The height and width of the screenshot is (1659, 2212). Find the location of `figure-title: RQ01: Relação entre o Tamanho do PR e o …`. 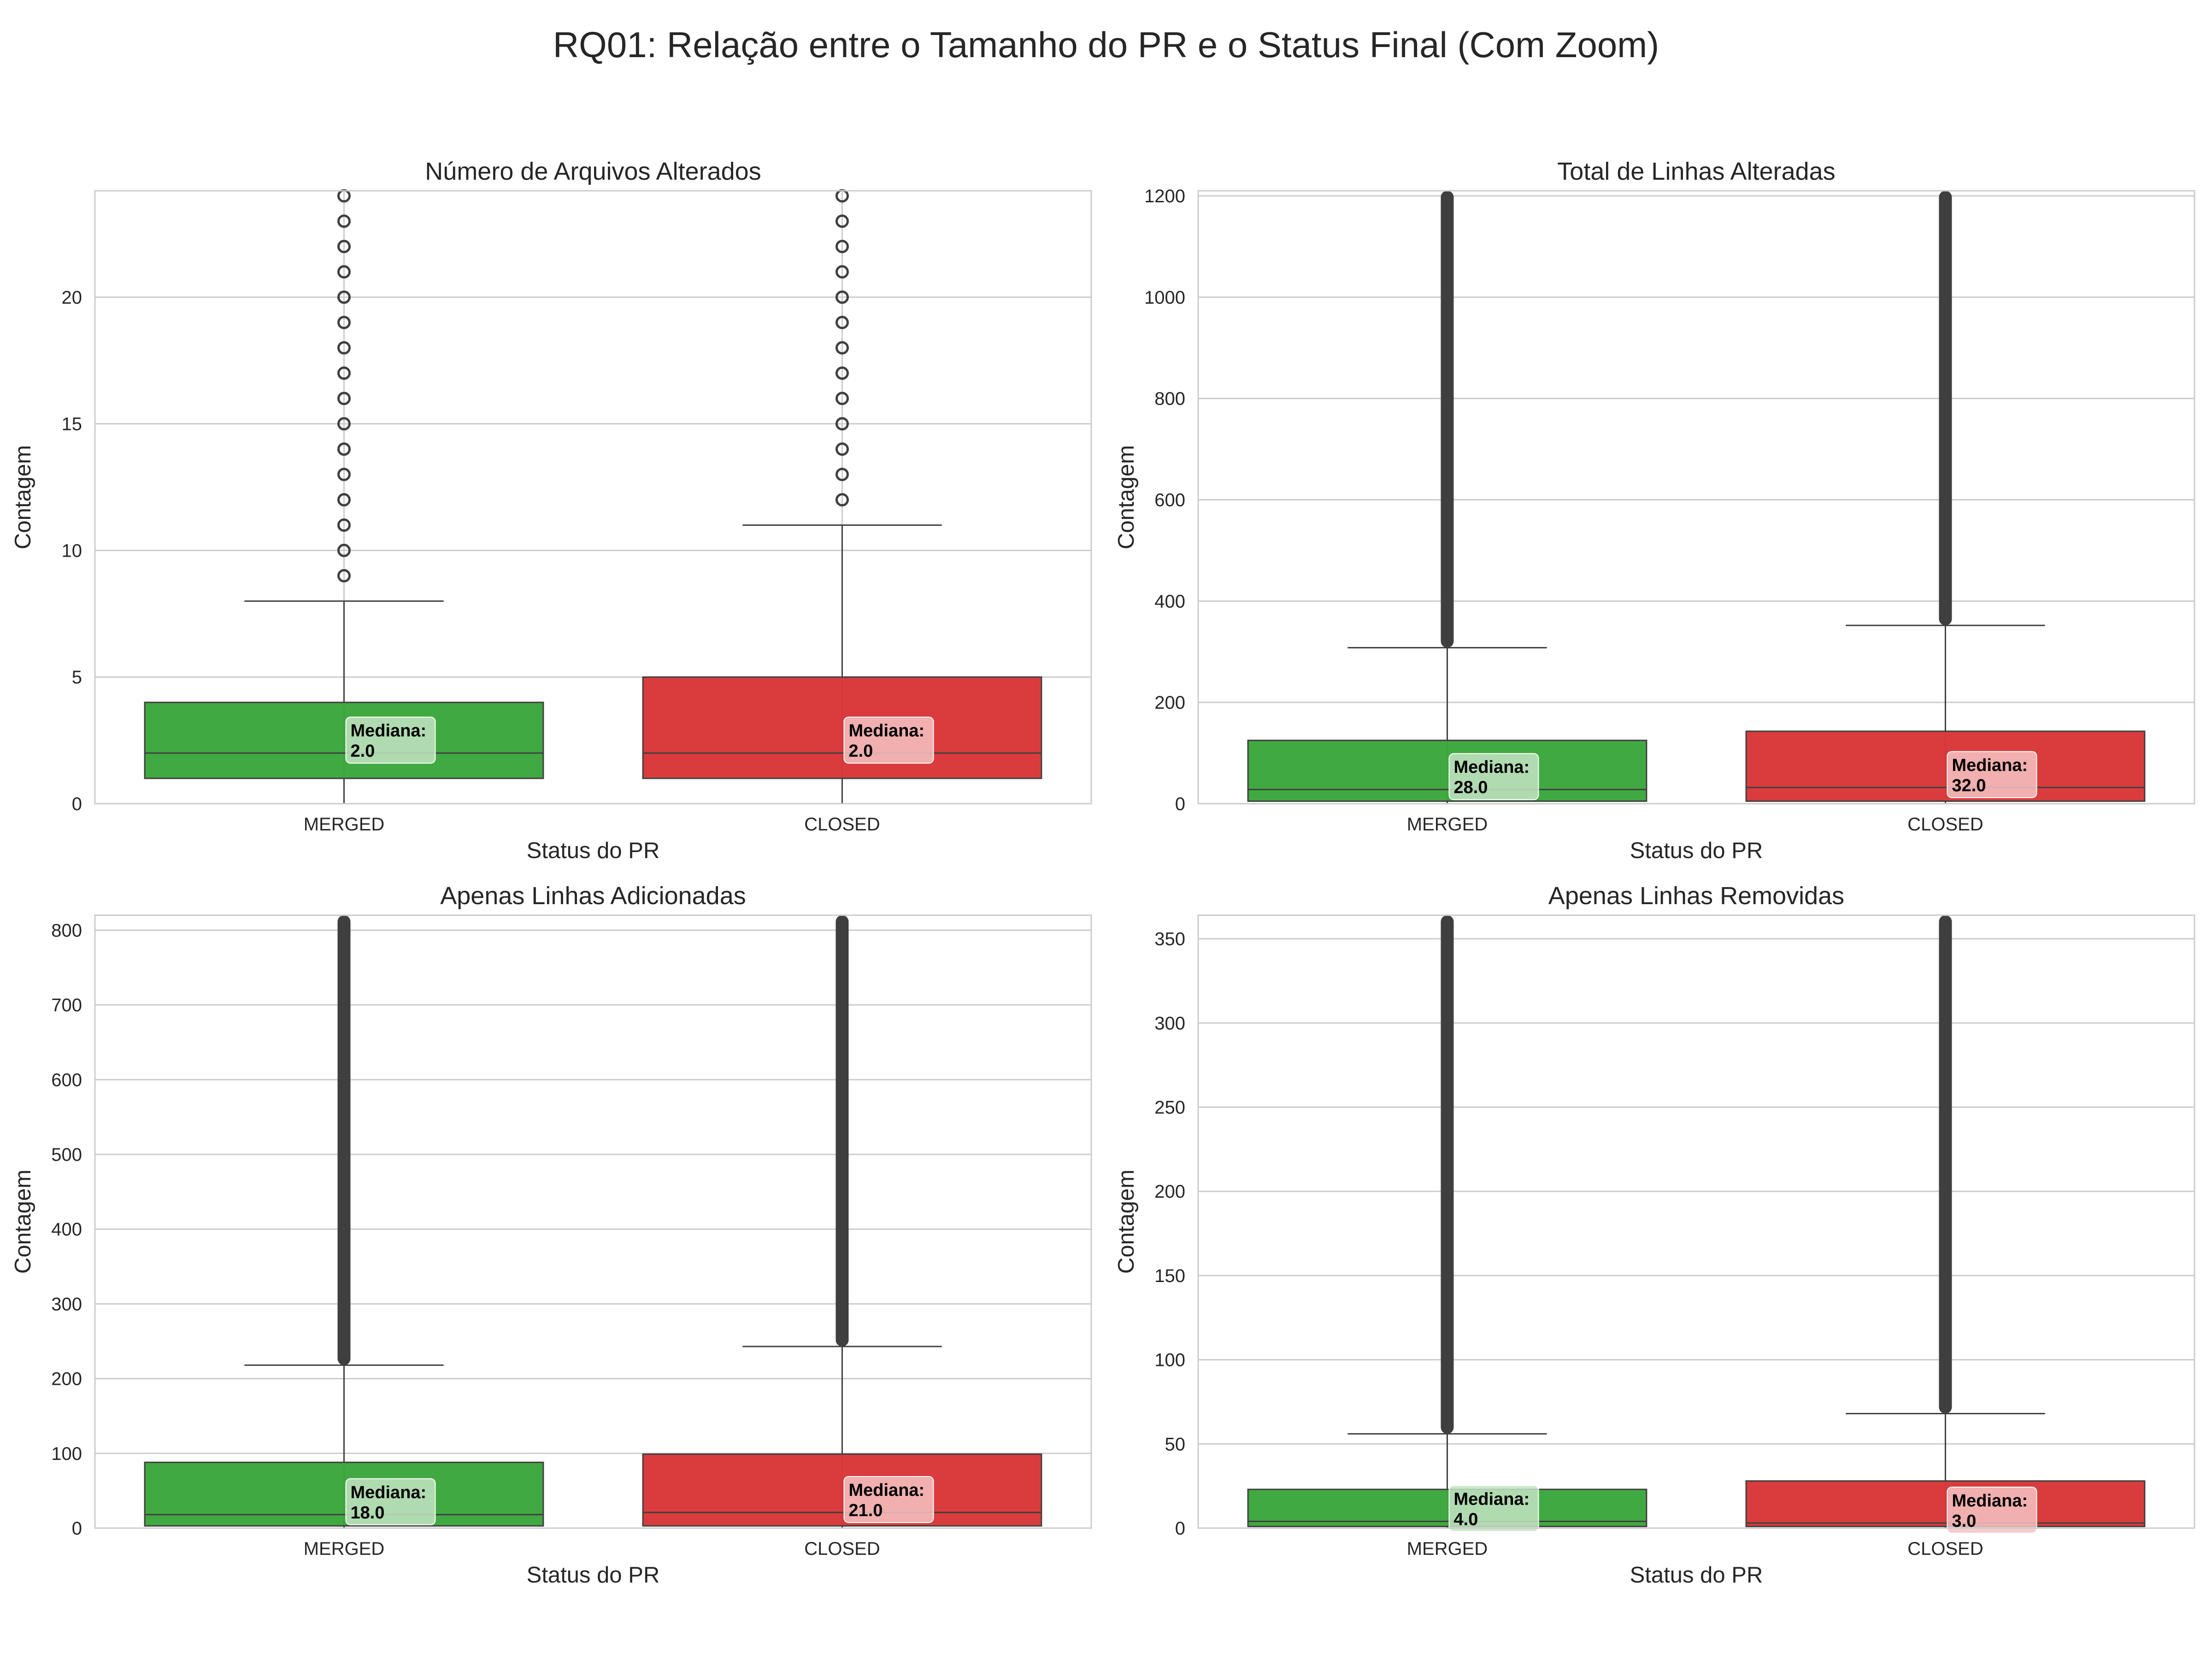

figure-title: RQ01: Relação entre o Tamanho do PR e o … is located at coordinates (1106, 44).